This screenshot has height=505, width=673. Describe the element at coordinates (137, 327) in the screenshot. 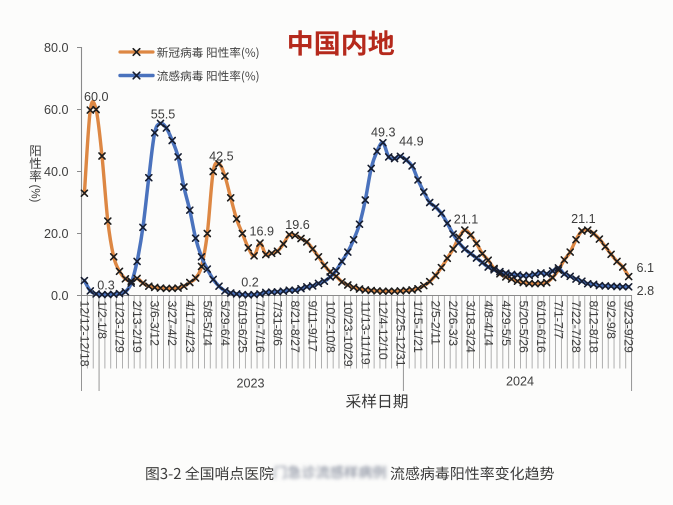

I see `svg-text: 2/13-2/19` at that location.